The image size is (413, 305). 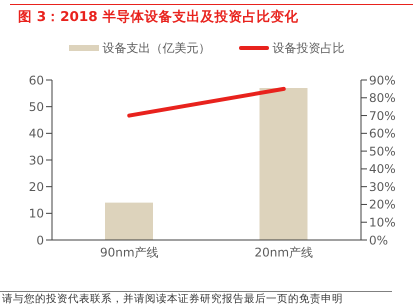 I want to click on y-tick-label: 30, so click(x=36, y=160).